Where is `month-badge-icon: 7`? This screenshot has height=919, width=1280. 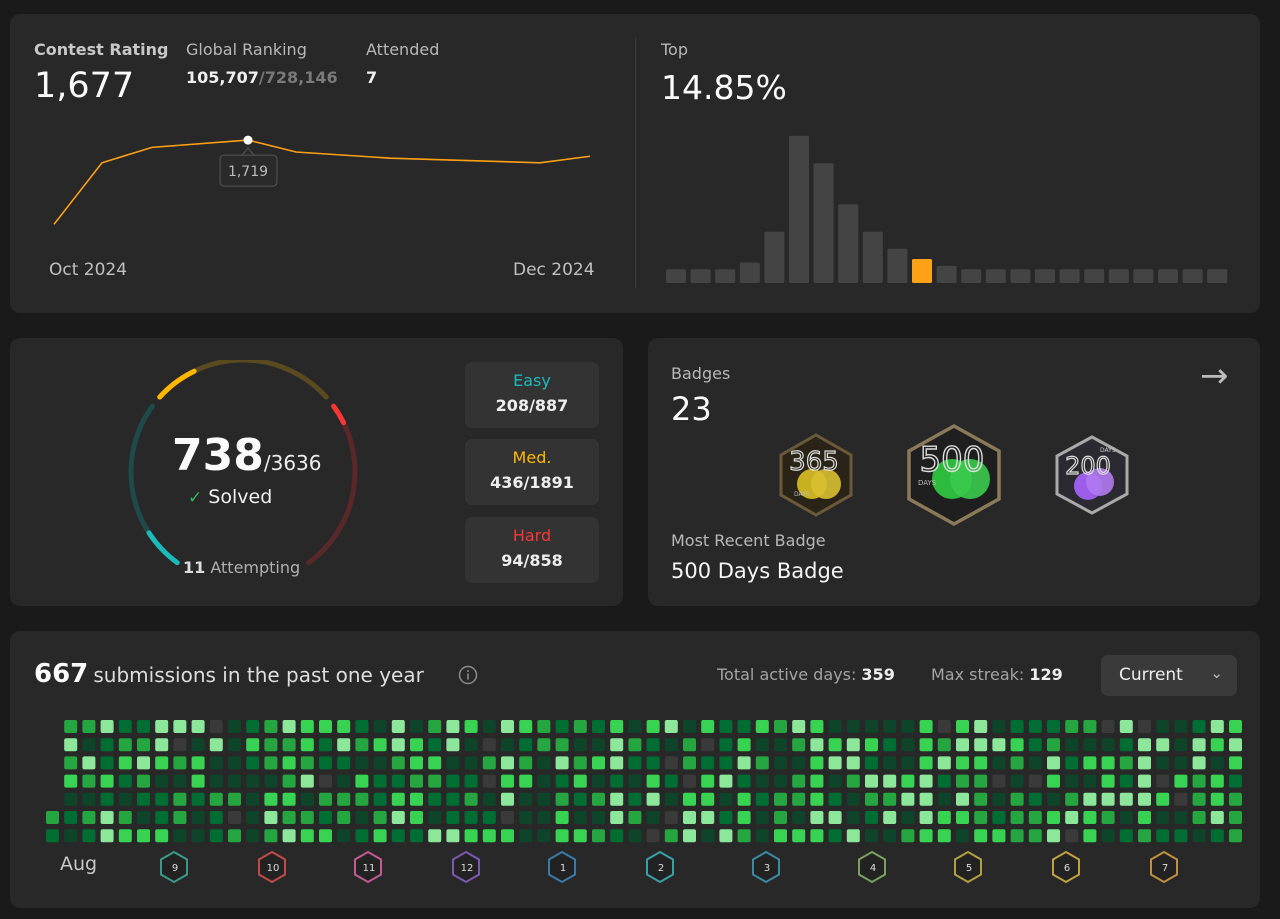
month-badge-icon: 7 is located at coordinates (1164, 867).